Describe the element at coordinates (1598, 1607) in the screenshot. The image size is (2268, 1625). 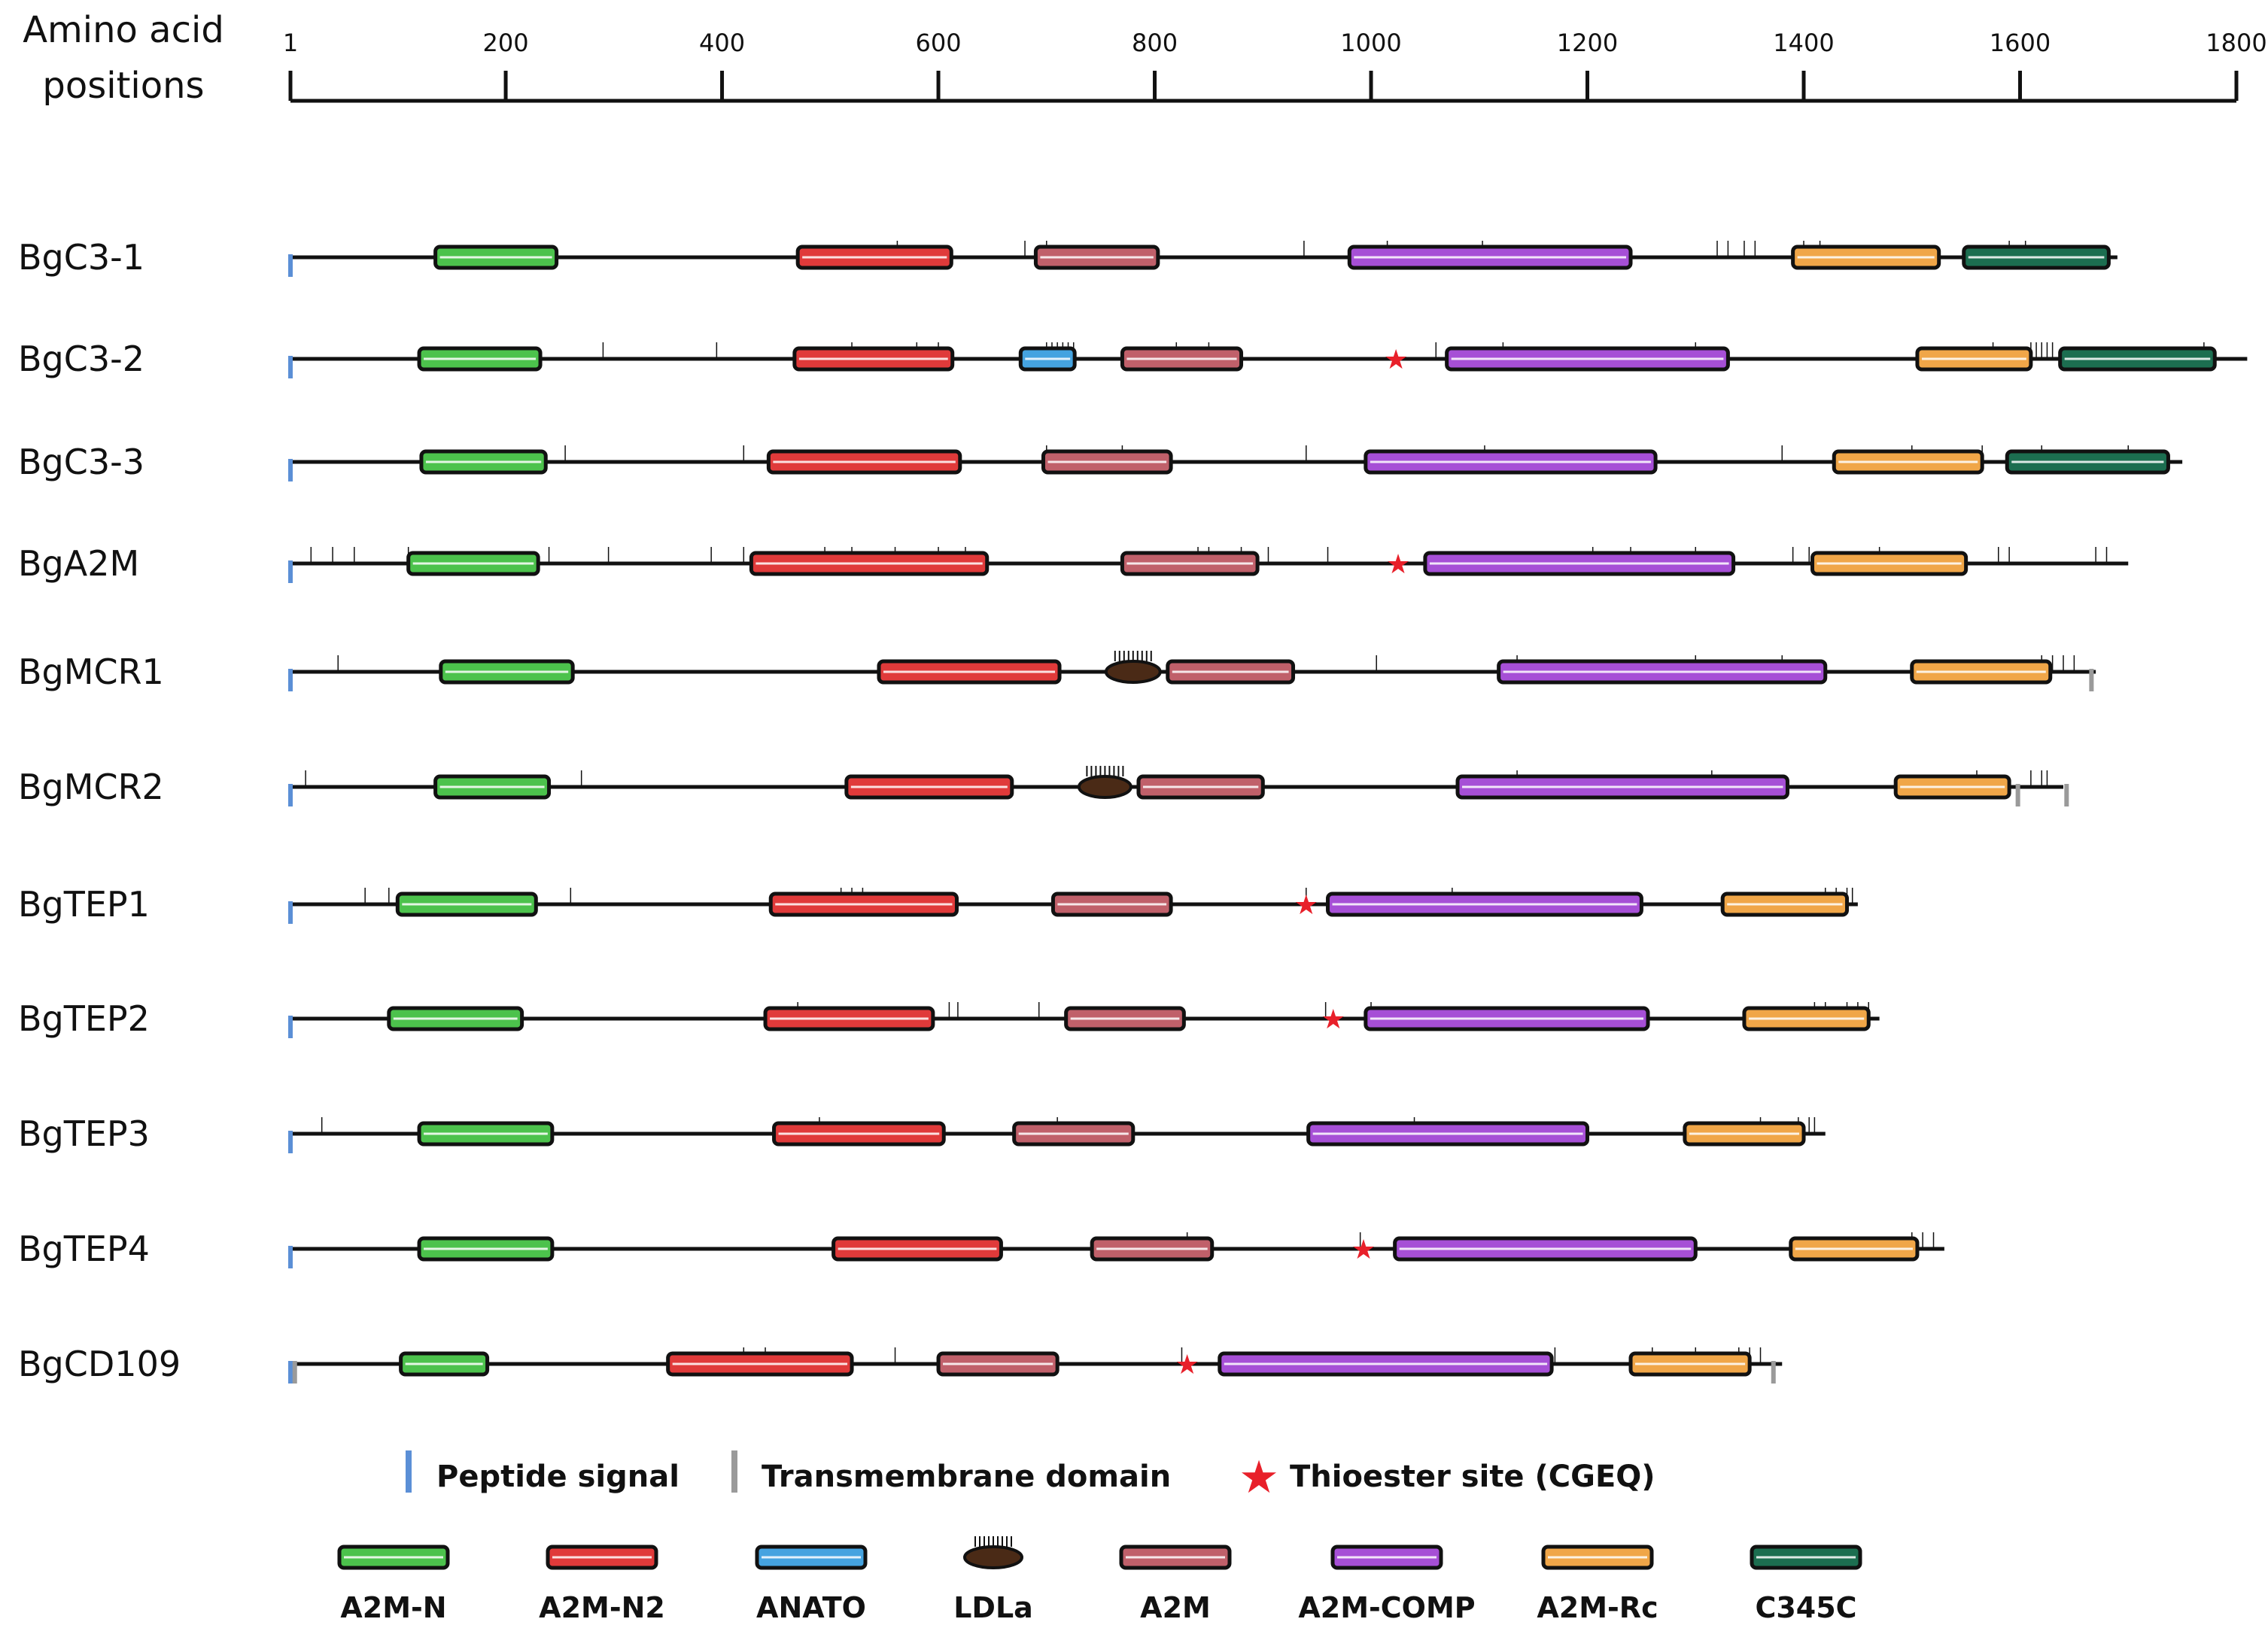
I see `legend-a2m-rc-label: A2M-Rc` at that location.